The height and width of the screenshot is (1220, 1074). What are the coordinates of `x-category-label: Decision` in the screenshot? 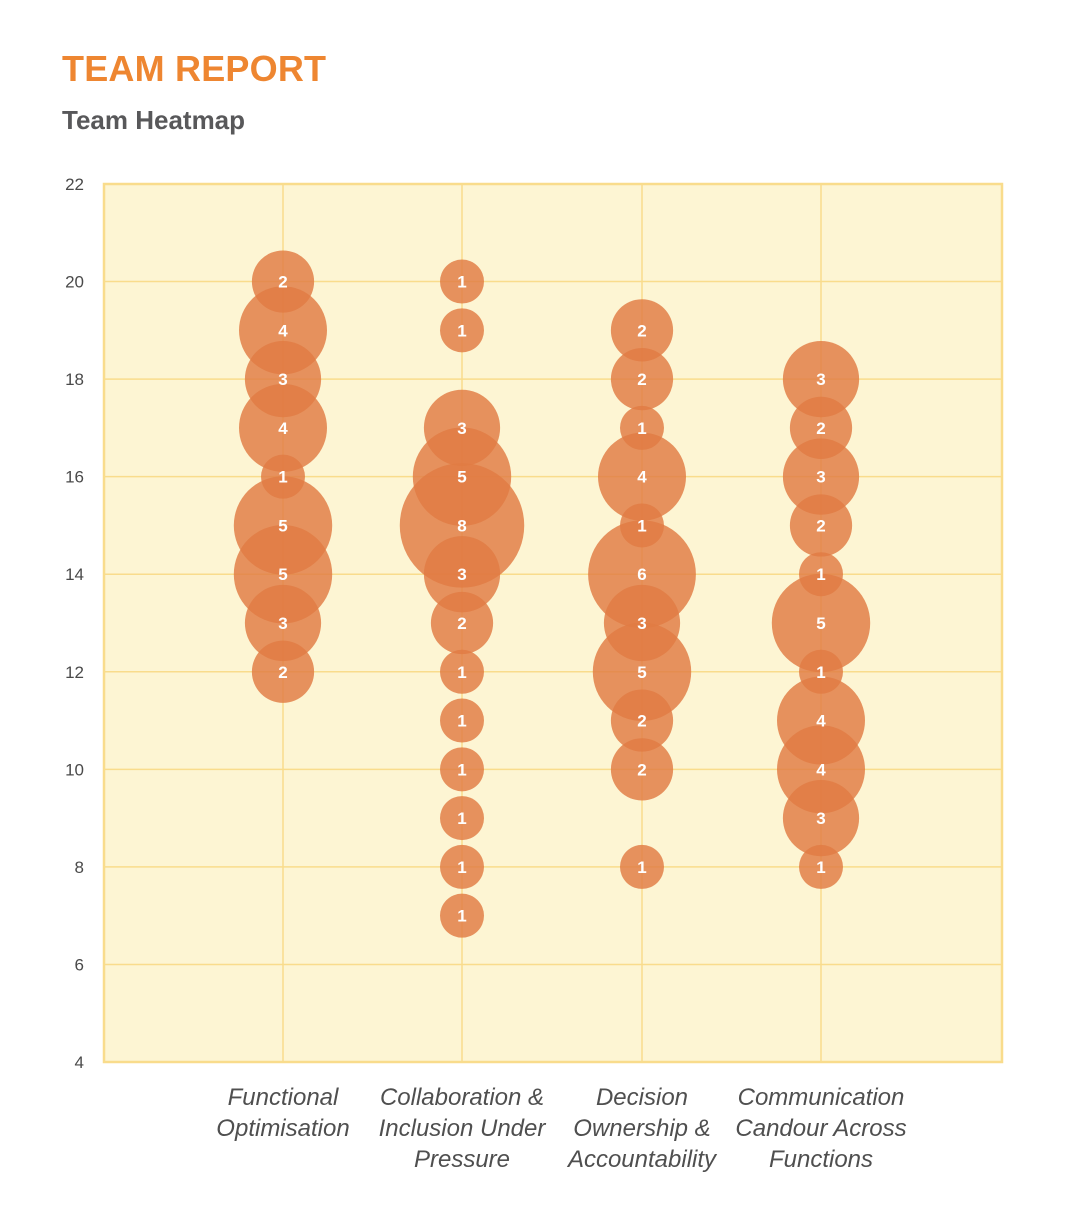 It's located at (642, 1097).